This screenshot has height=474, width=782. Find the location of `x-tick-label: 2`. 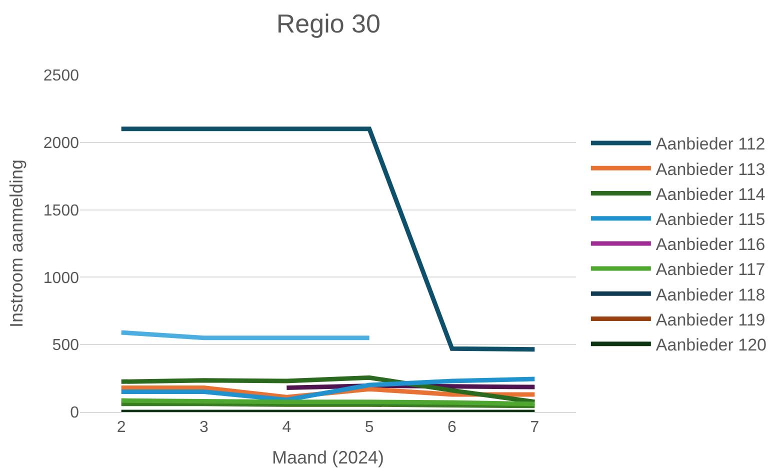

x-tick-label: 2 is located at coordinates (121, 427).